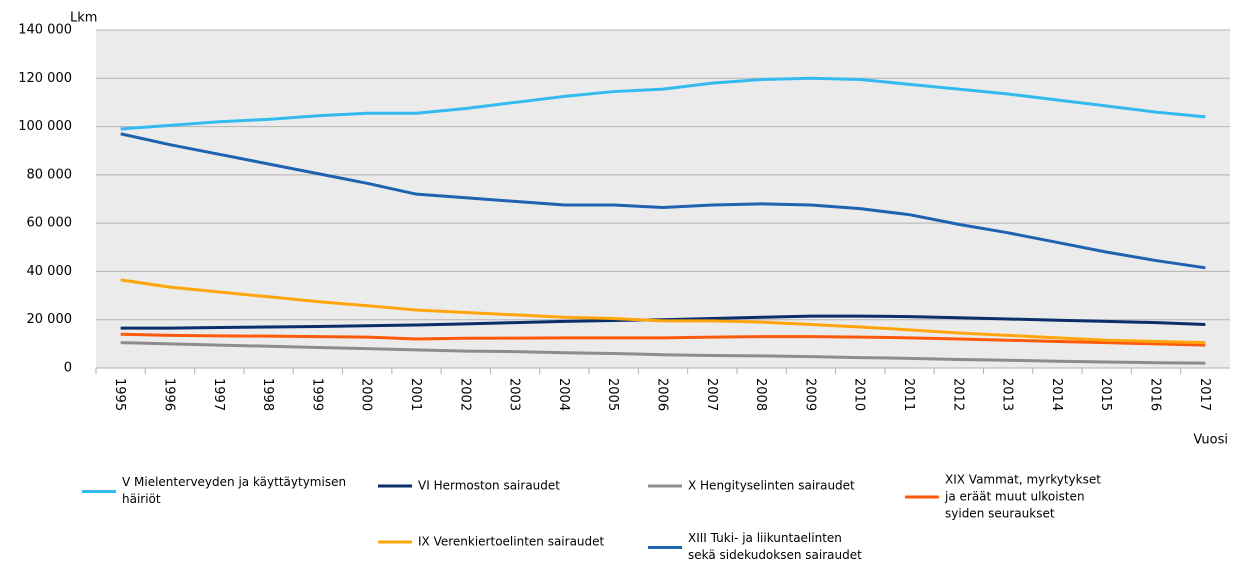 The height and width of the screenshot is (566, 1236). What do you see at coordinates (711, 394) in the screenshot?
I see `x-tick-label: 2007` at bounding box center [711, 394].